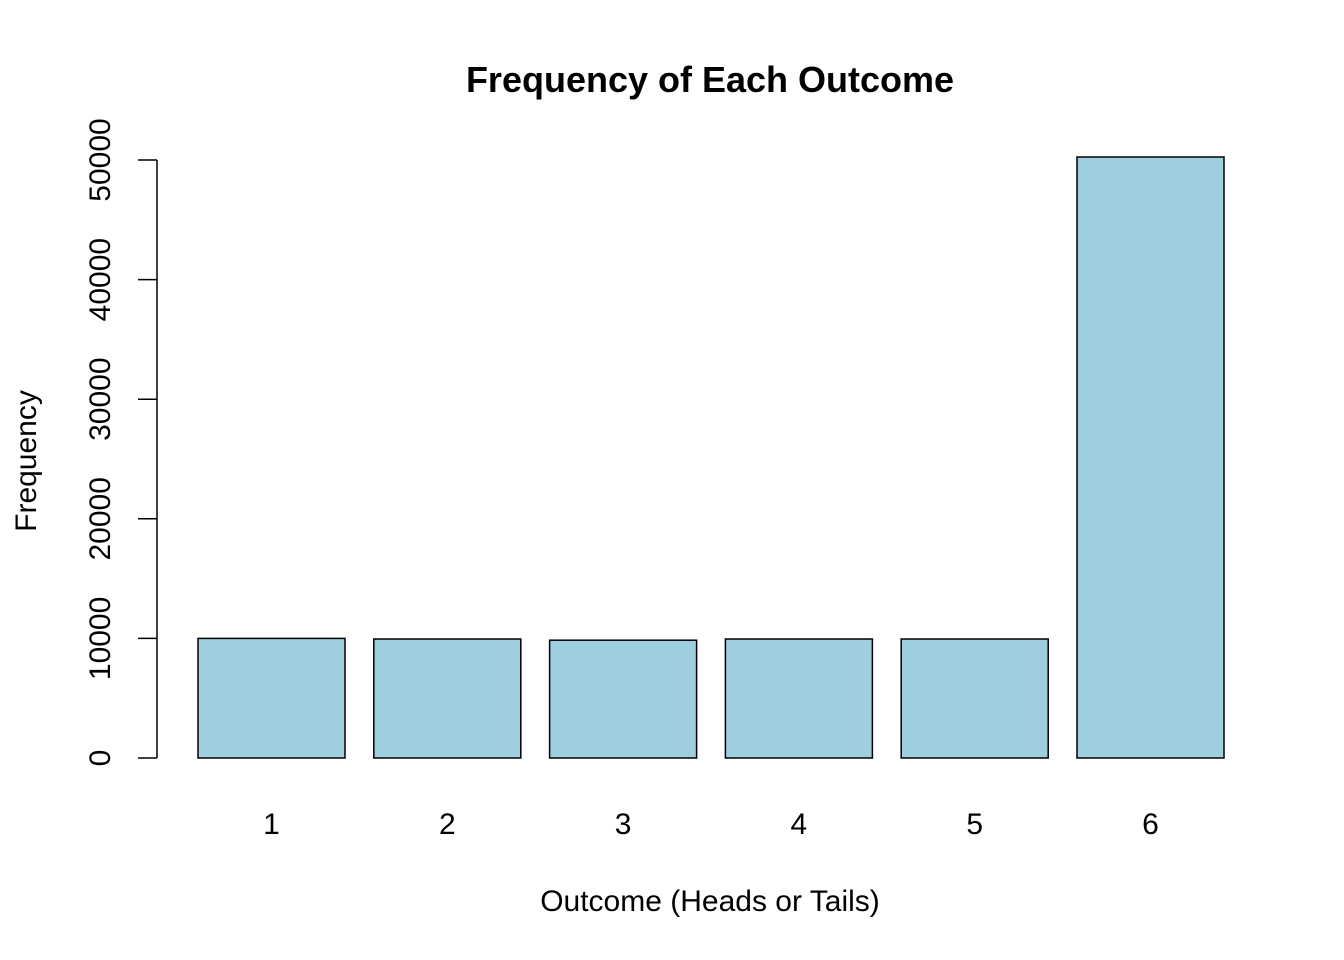 This screenshot has width=1344, height=960. What do you see at coordinates (121, 442) in the screenshot?
I see `y-axis: 0 10000 20000 30000 40000 50000` at bounding box center [121, 442].